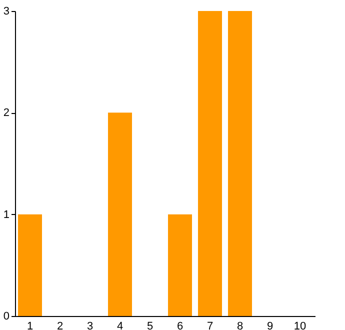 Image resolution: width=345 pixels, height=330 pixels. Describe the element at coordinates (6, 214) in the screenshot. I see `y-tick-label: 1` at that location.